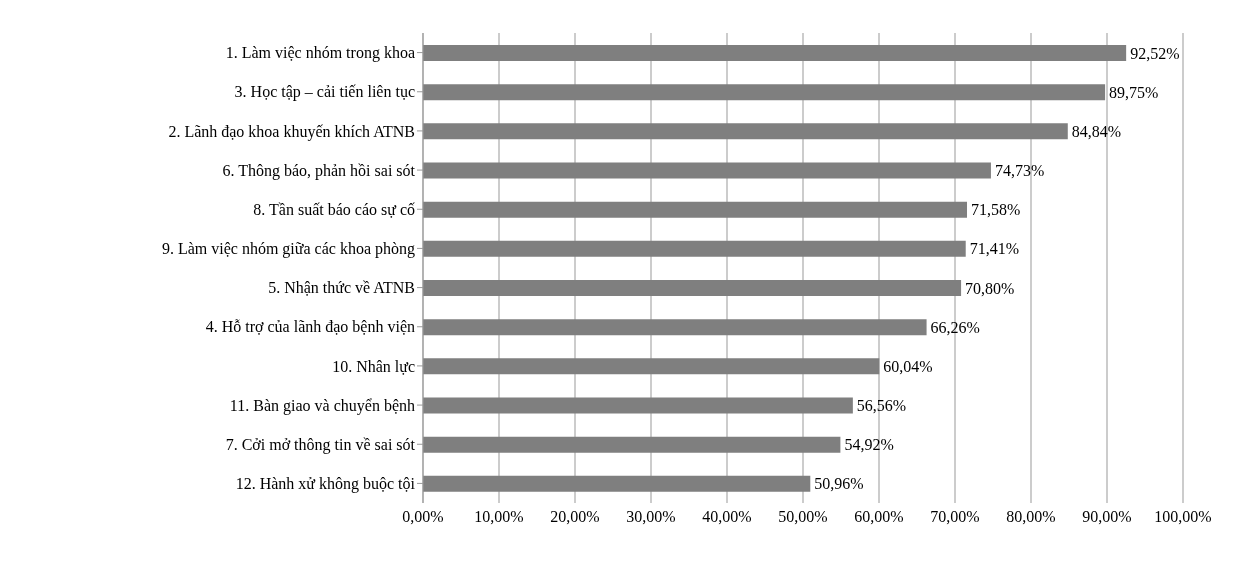  What do you see at coordinates (803, 517) in the screenshot?
I see `x-tick-label: 50,00%` at bounding box center [803, 517].